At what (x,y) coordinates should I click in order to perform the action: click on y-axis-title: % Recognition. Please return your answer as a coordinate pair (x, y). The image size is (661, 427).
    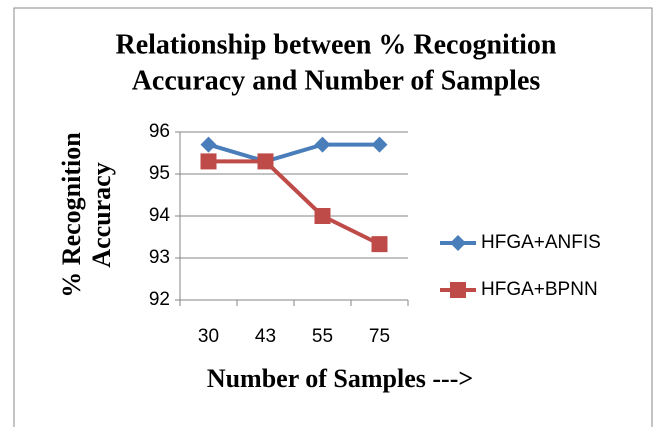
    Looking at the image, I should click on (71, 215).